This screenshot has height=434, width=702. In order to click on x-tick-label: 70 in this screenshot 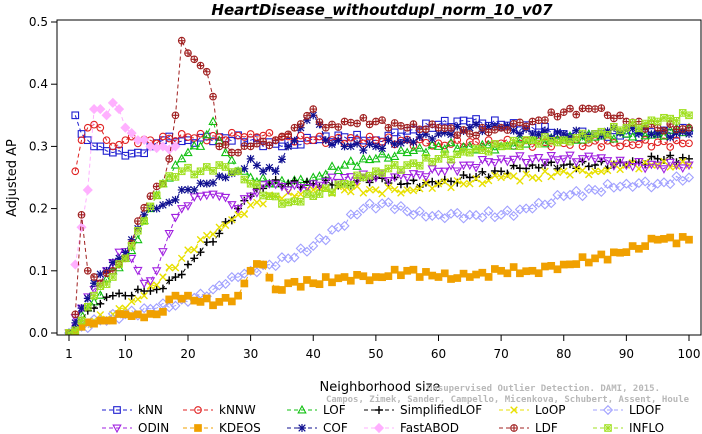, I will do `click(500, 354)`.